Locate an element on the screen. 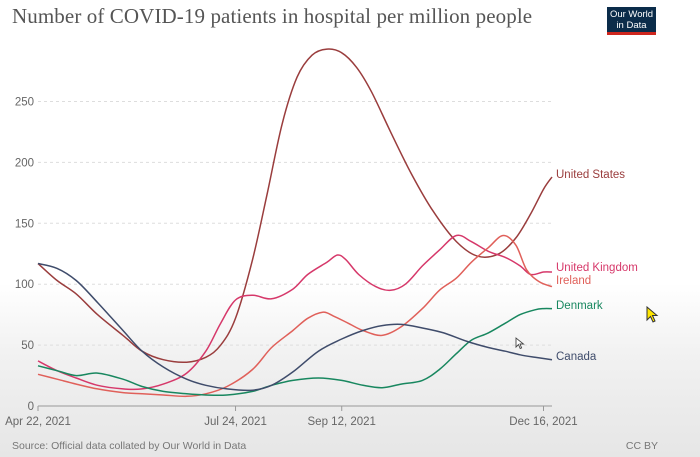 The width and height of the screenshot is (700, 457). series-label-united-states: United States is located at coordinates (590, 175).